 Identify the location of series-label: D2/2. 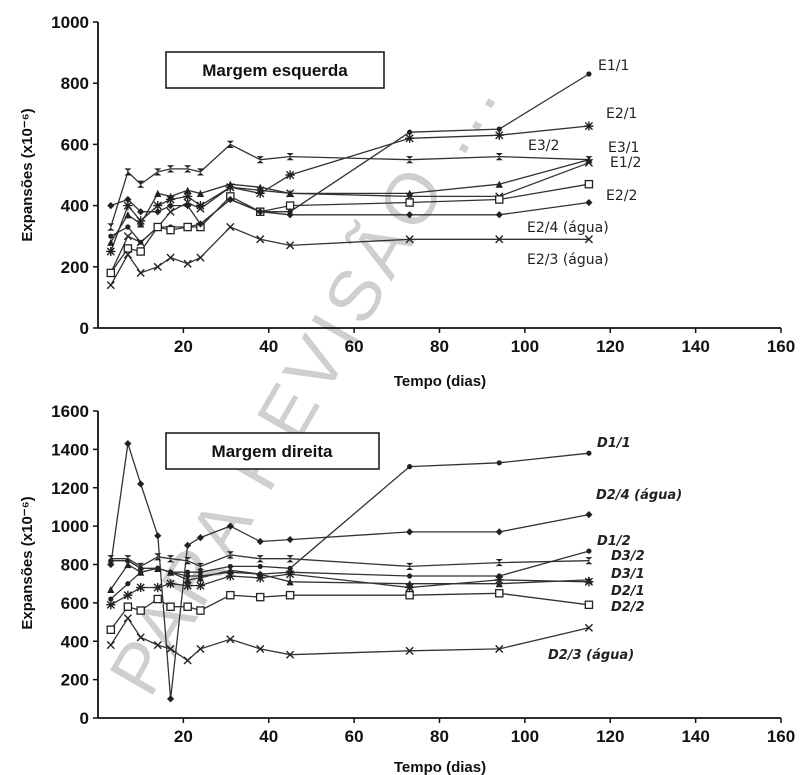
(628, 607).